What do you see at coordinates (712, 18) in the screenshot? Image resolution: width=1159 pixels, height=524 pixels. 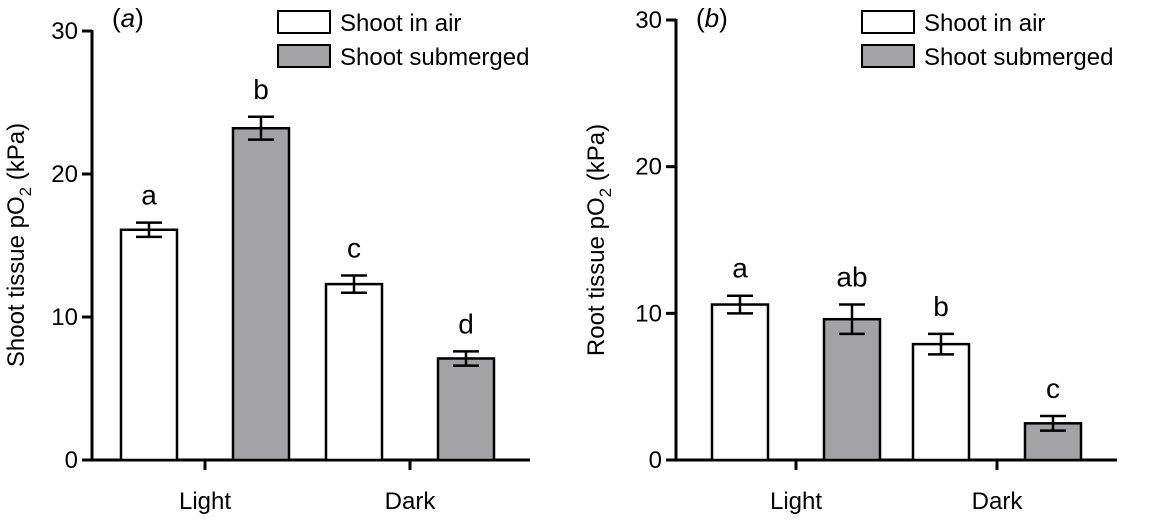 I see `panel-label: (b)` at bounding box center [712, 18].